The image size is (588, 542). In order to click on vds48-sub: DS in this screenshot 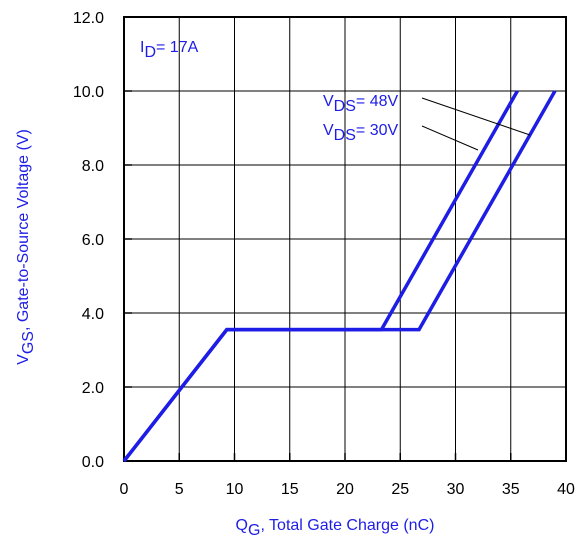, I will do `click(345, 106)`.